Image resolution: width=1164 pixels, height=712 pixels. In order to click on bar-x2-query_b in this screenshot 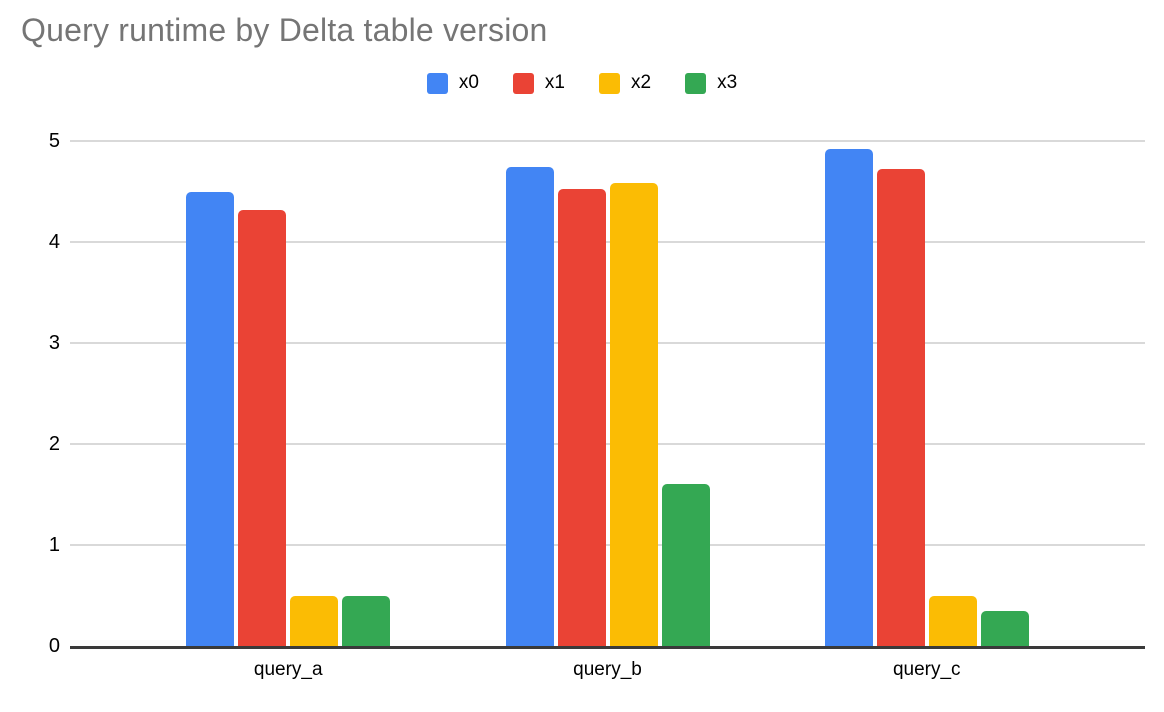, I will do `click(633, 414)`.